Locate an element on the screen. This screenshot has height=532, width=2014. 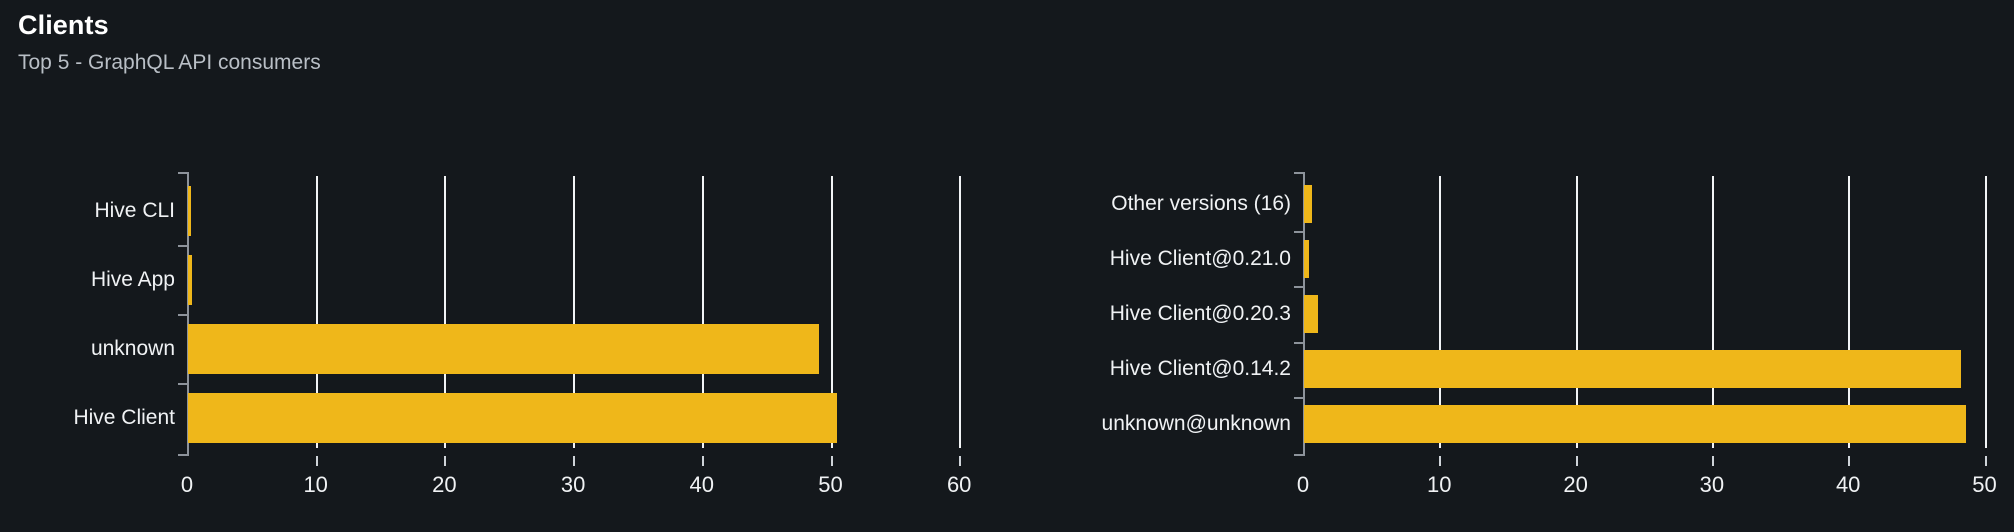
page-title: Clients is located at coordinates (63, 25).